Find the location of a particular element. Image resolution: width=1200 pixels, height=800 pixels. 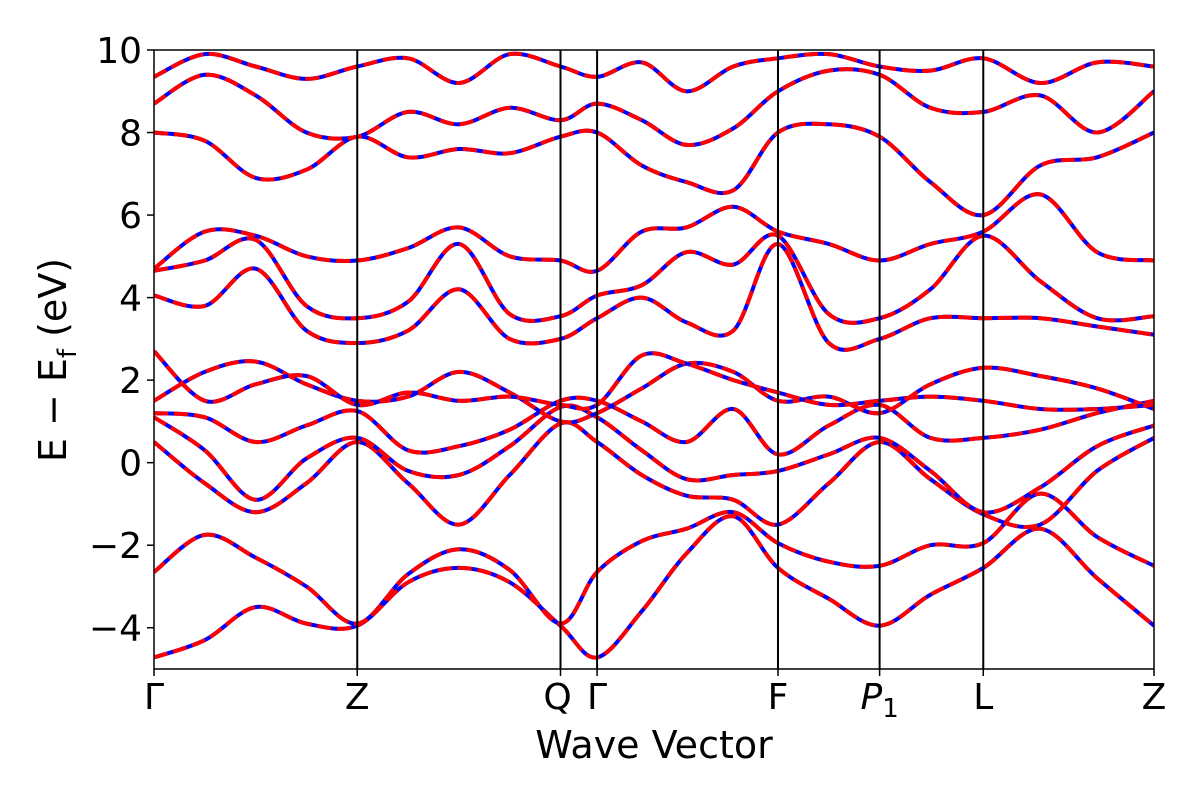

x-axis-title: Wave Vector is located at coordinates (654, 745).